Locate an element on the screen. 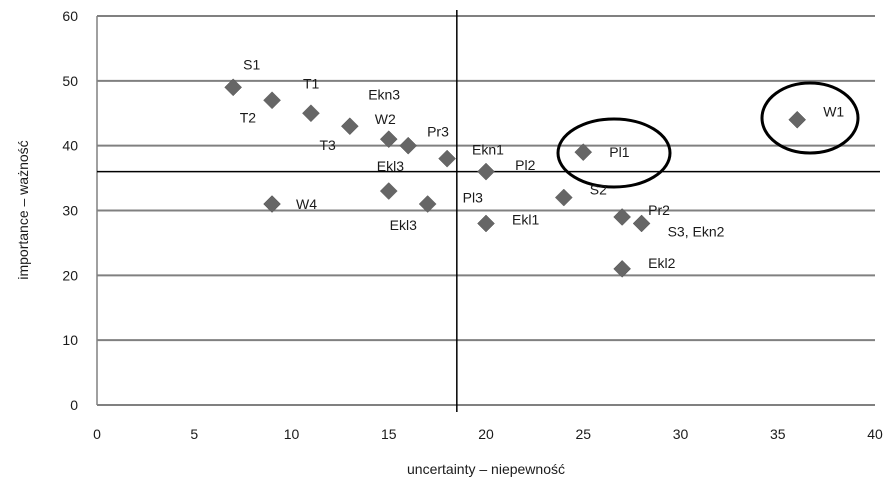 The height and width of the screenshot is (484, 887). point-label: S3, Ekn2 is located at coordinates (696, 231).